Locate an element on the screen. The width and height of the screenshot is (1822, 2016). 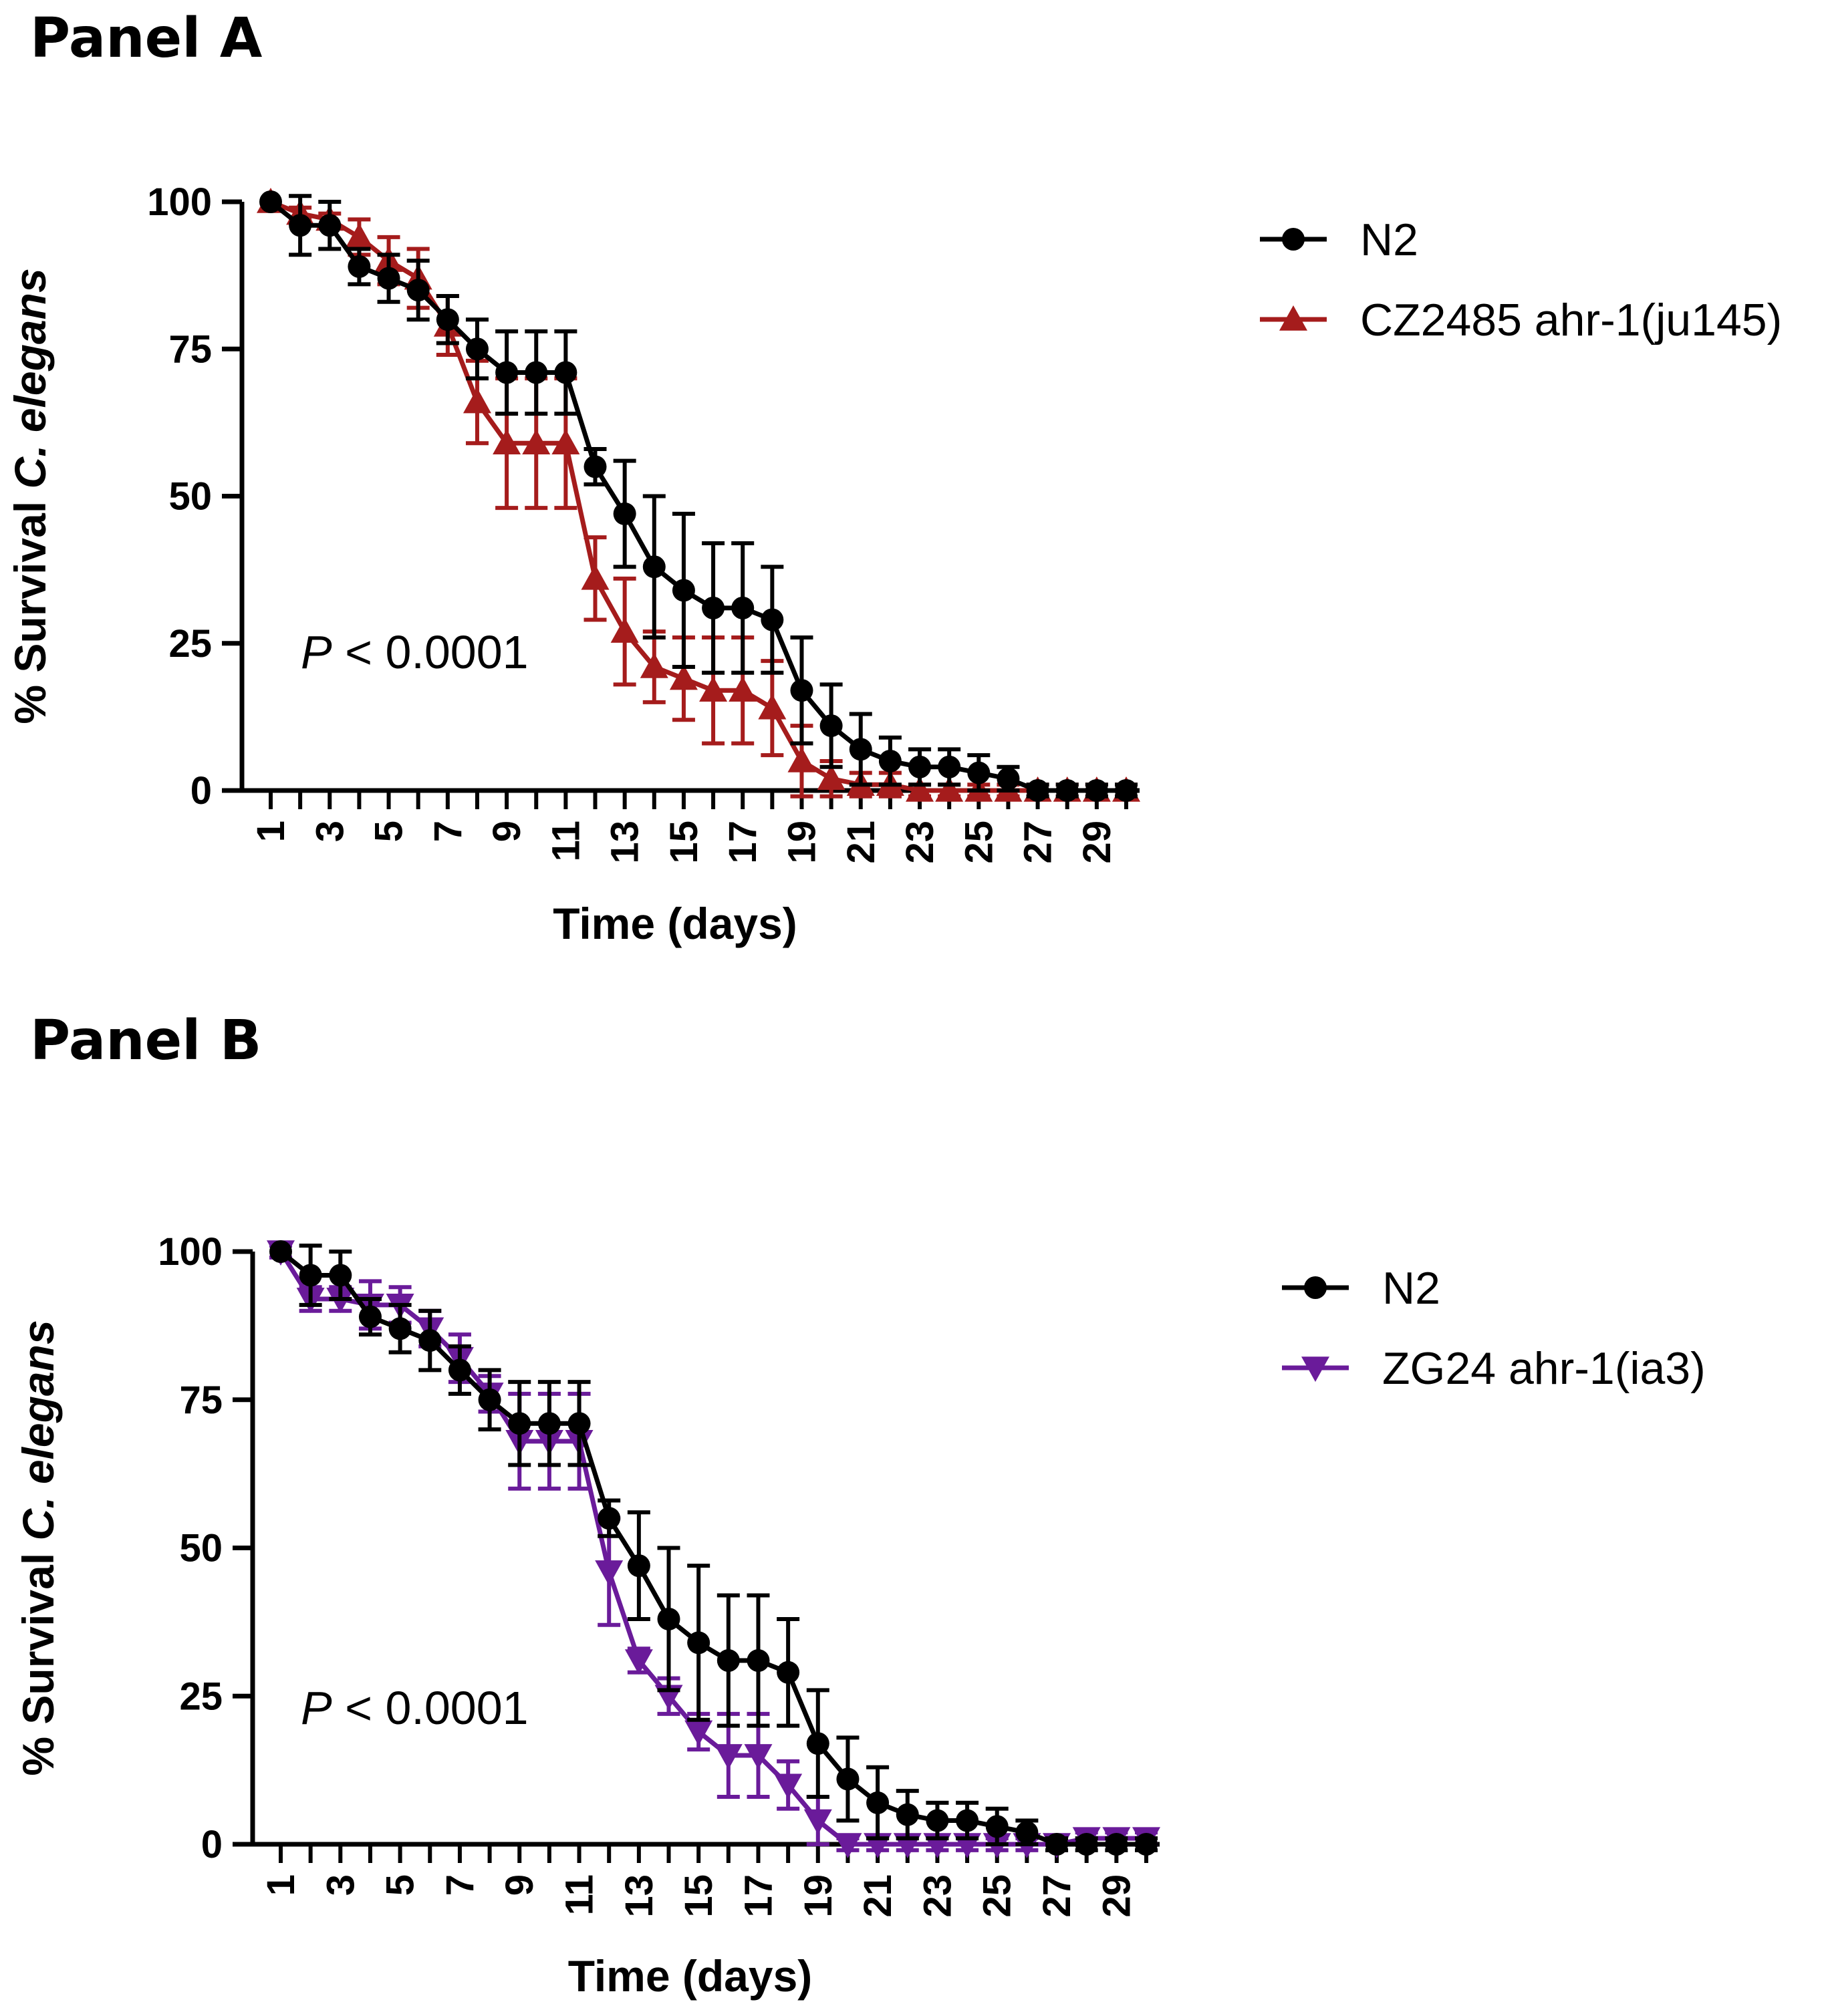
panel-b-title: Panel B is located at coordinates (146, 1040).